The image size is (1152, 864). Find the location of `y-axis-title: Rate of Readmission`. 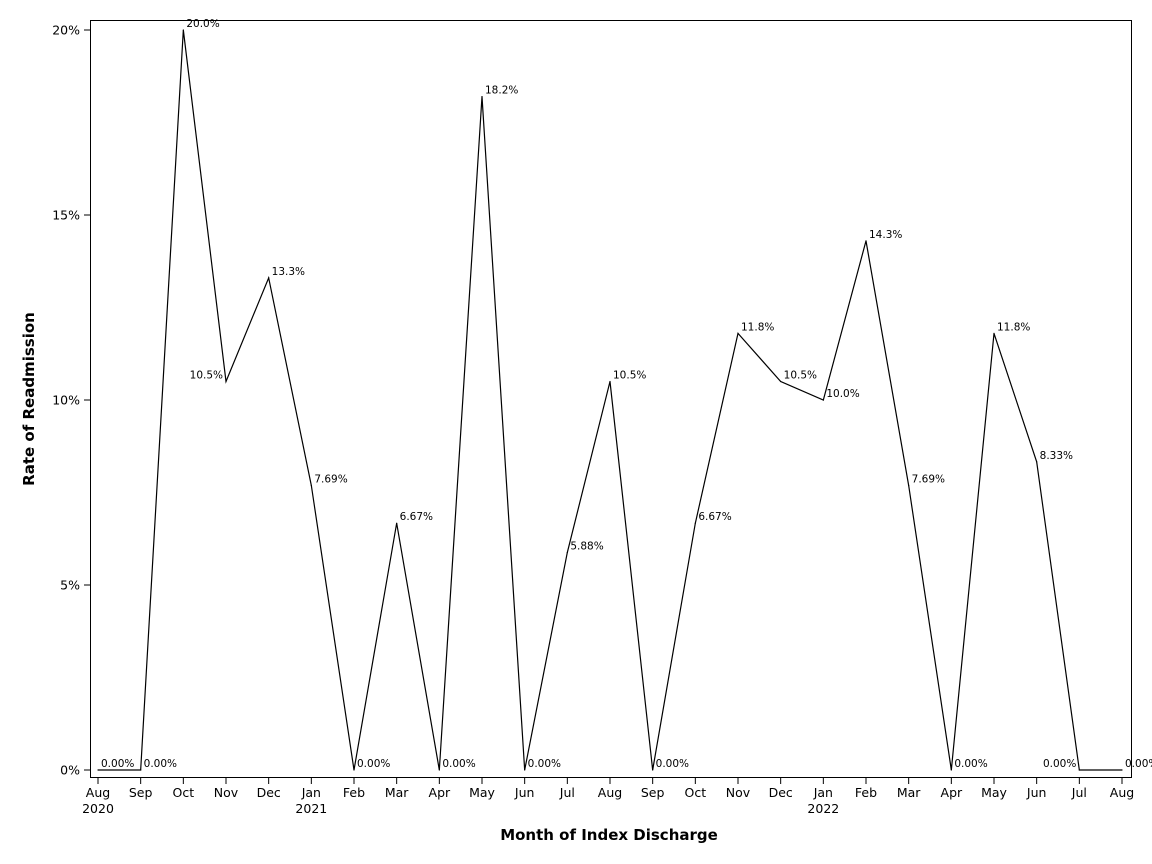

y-axis-title: Rate of Readmission is located at coordinates (29, 399).